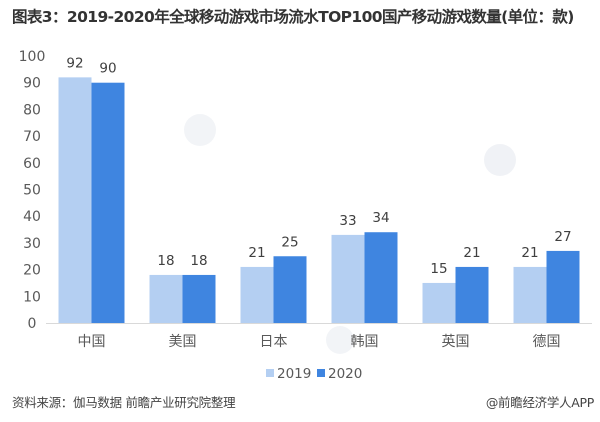 Image resolution: width=600 pixels, height=422 pixels. I want to click on legend-label-2019: 2019, so click(294, 374).